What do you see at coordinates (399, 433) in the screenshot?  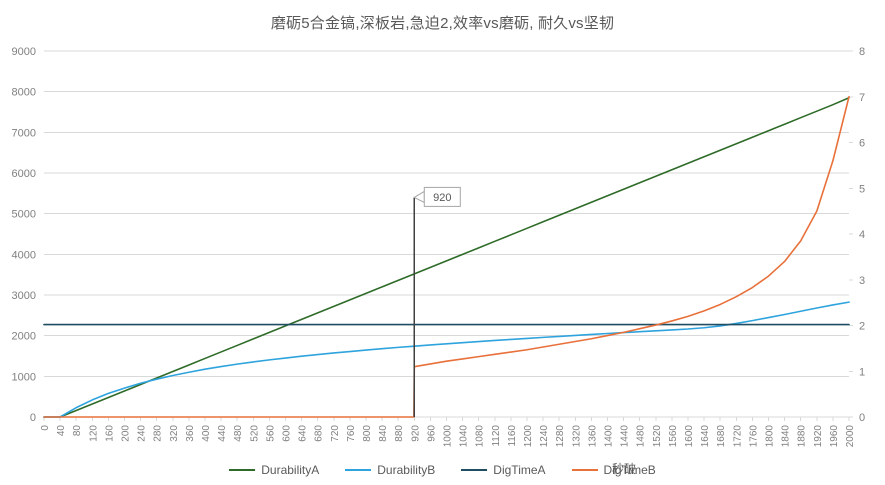 I see `x-axis-tick-label: 880` at bounding box center [399, 433].